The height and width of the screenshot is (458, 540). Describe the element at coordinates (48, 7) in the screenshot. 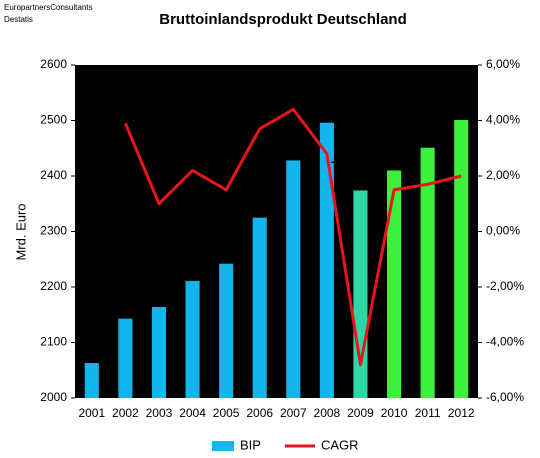

I see `source: EuropartnersConsultants` at that location.